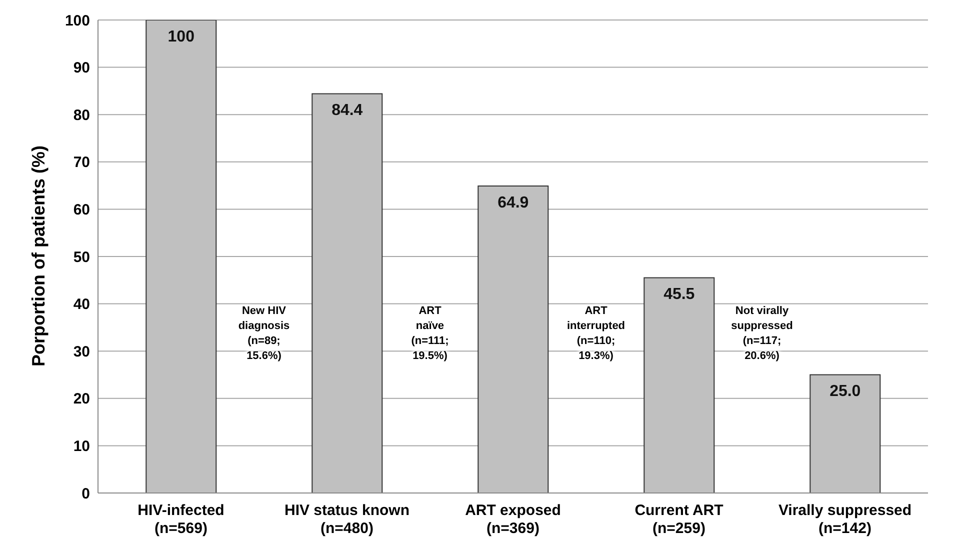 This screenshot has height=557, width=954. Describe the element at coordinates (81, 115) in the screenshot. I see `y-tick-label: 80` at that location.